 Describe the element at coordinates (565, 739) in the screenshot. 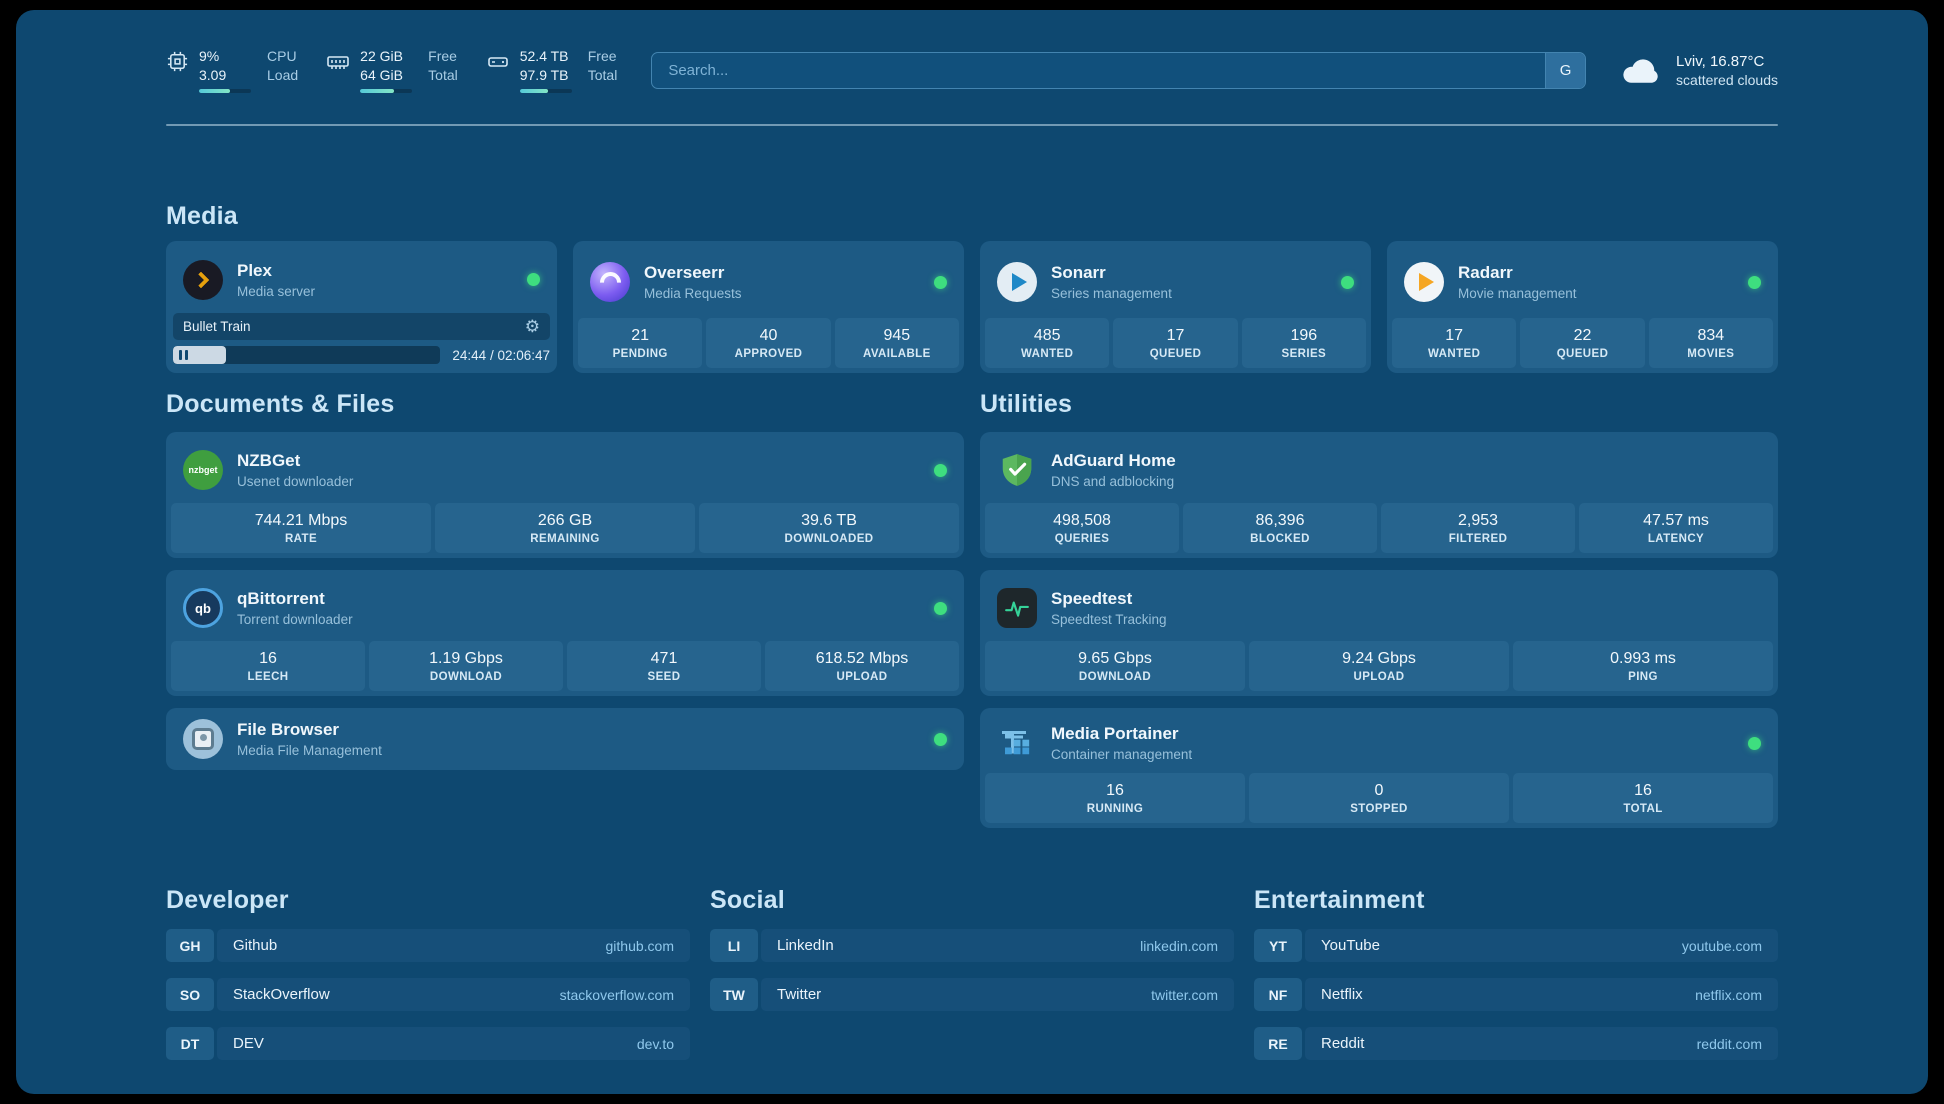

I see `filebrowser-card: File Browser Media File Management` at that location.